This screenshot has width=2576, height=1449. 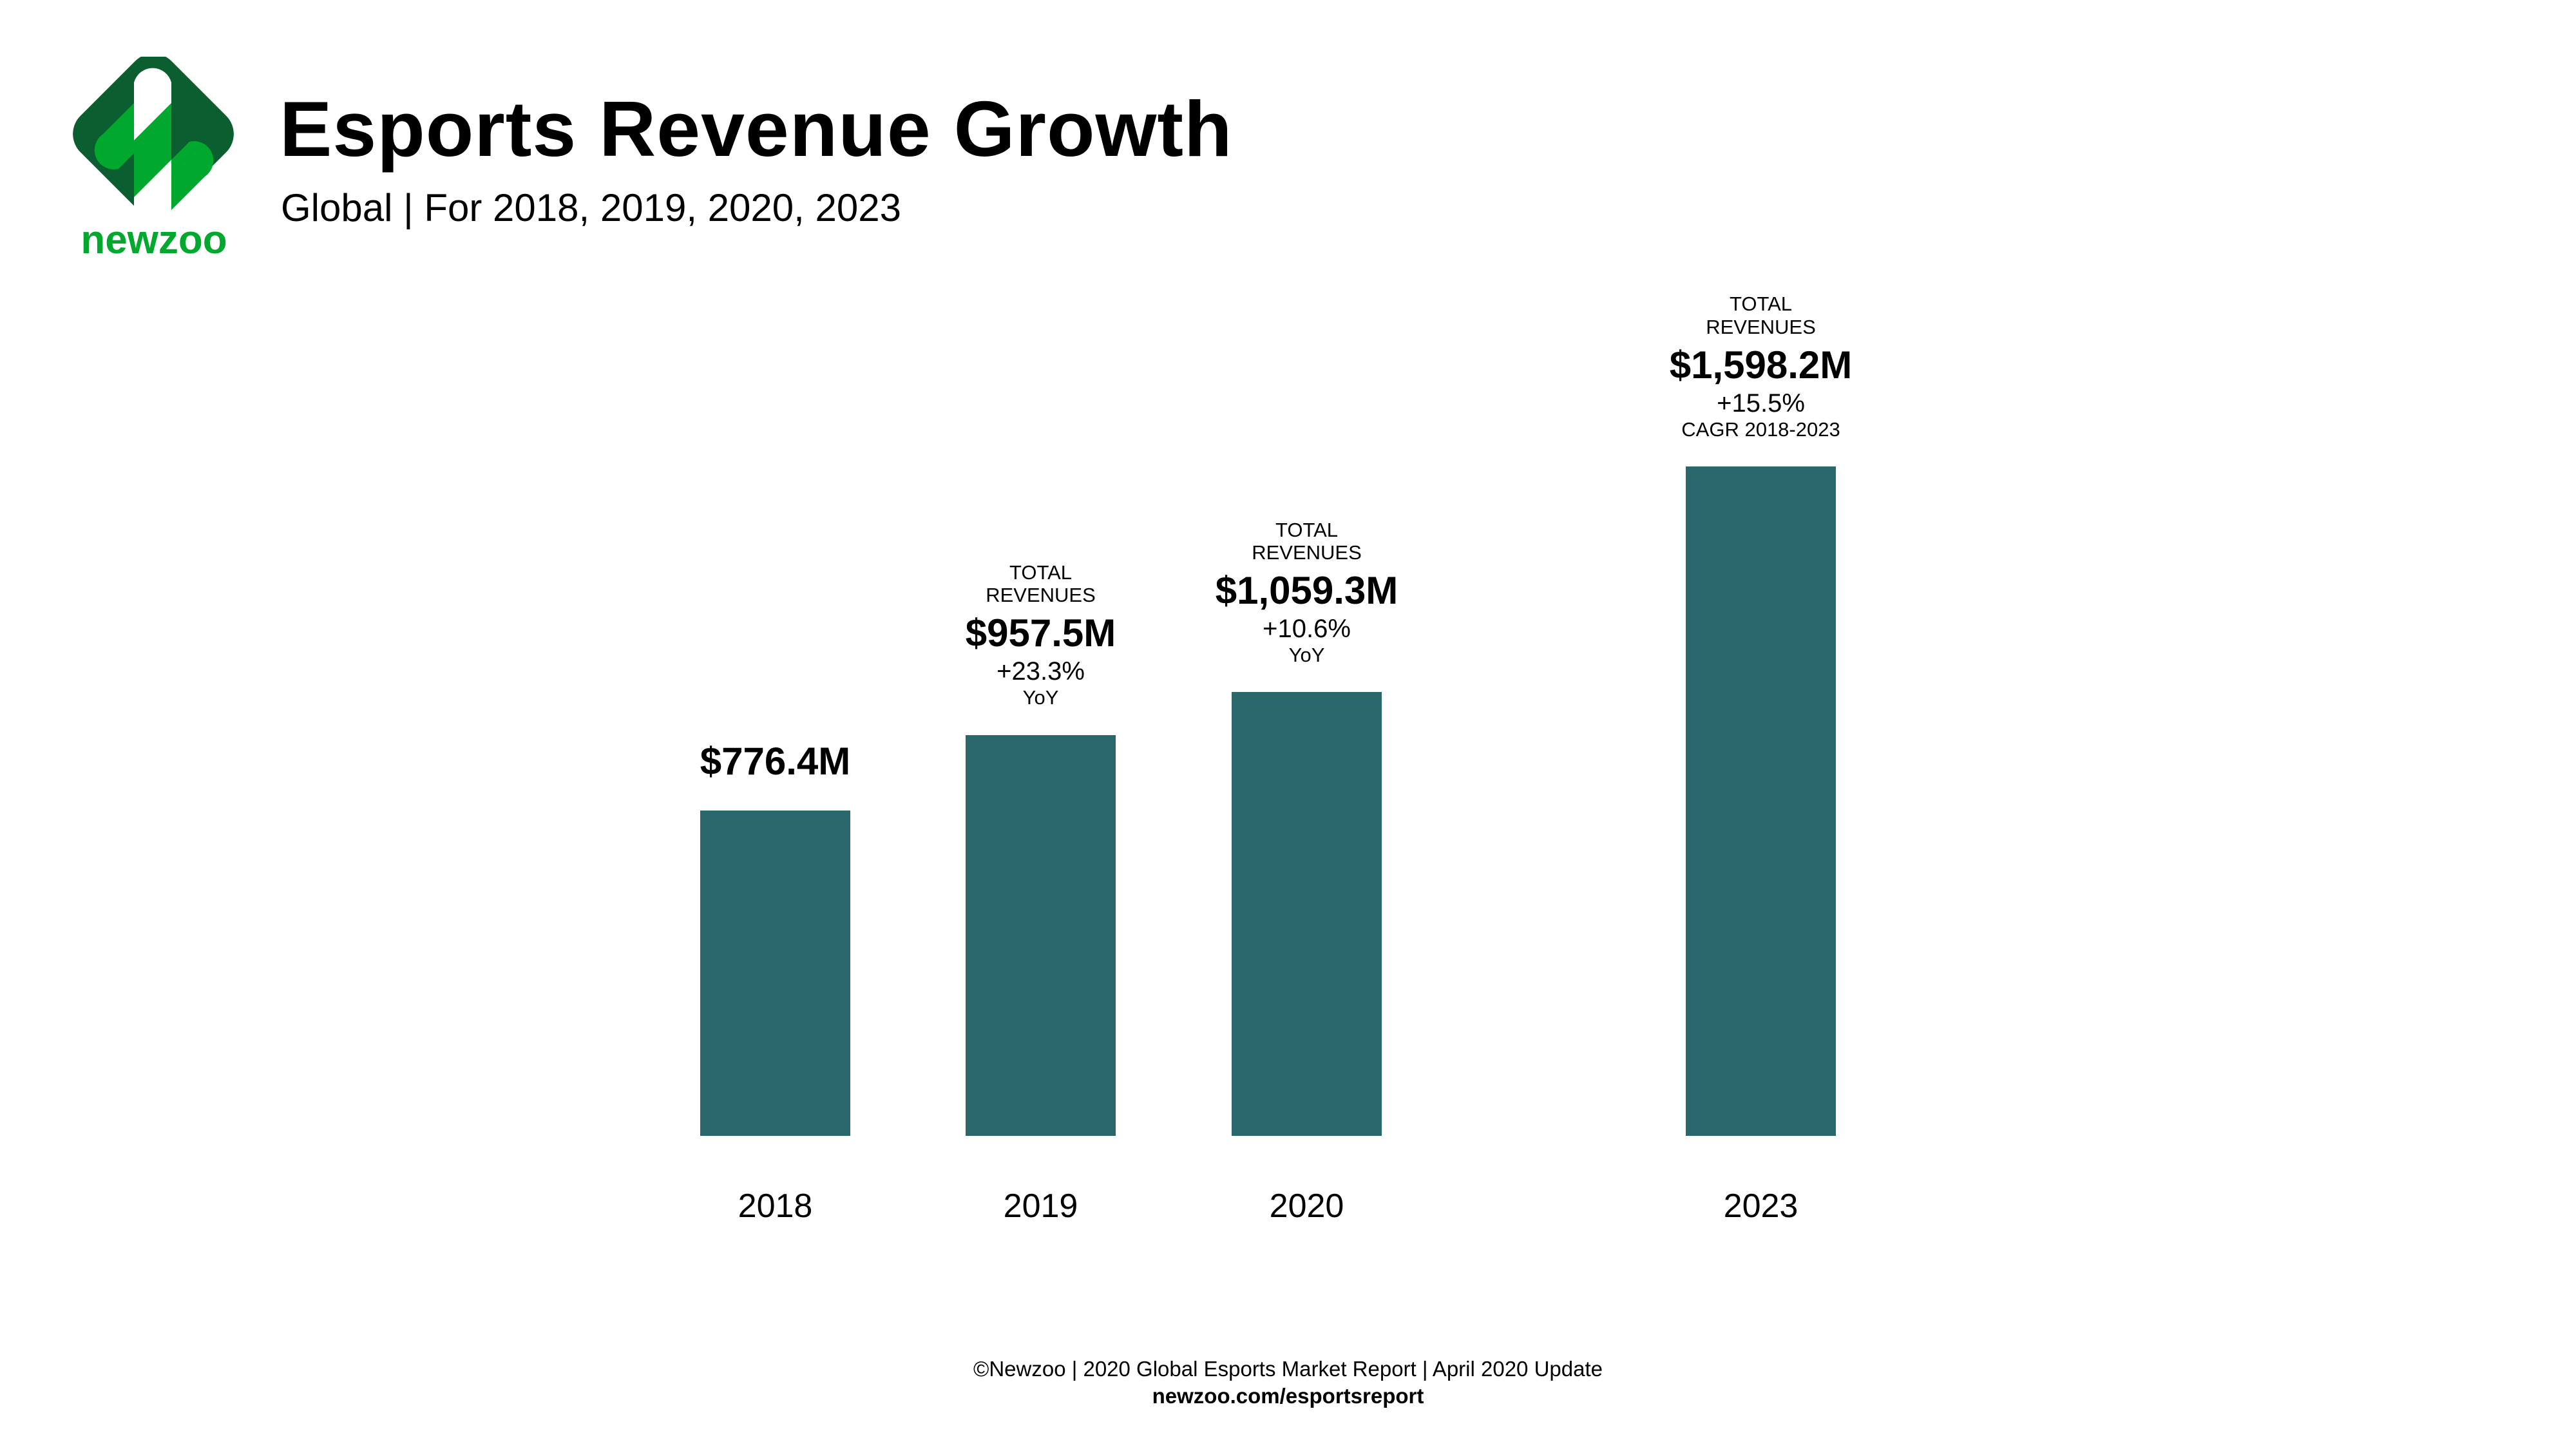 I want to click on value-label: $1,598.2M, so click(x=1761, y=365).